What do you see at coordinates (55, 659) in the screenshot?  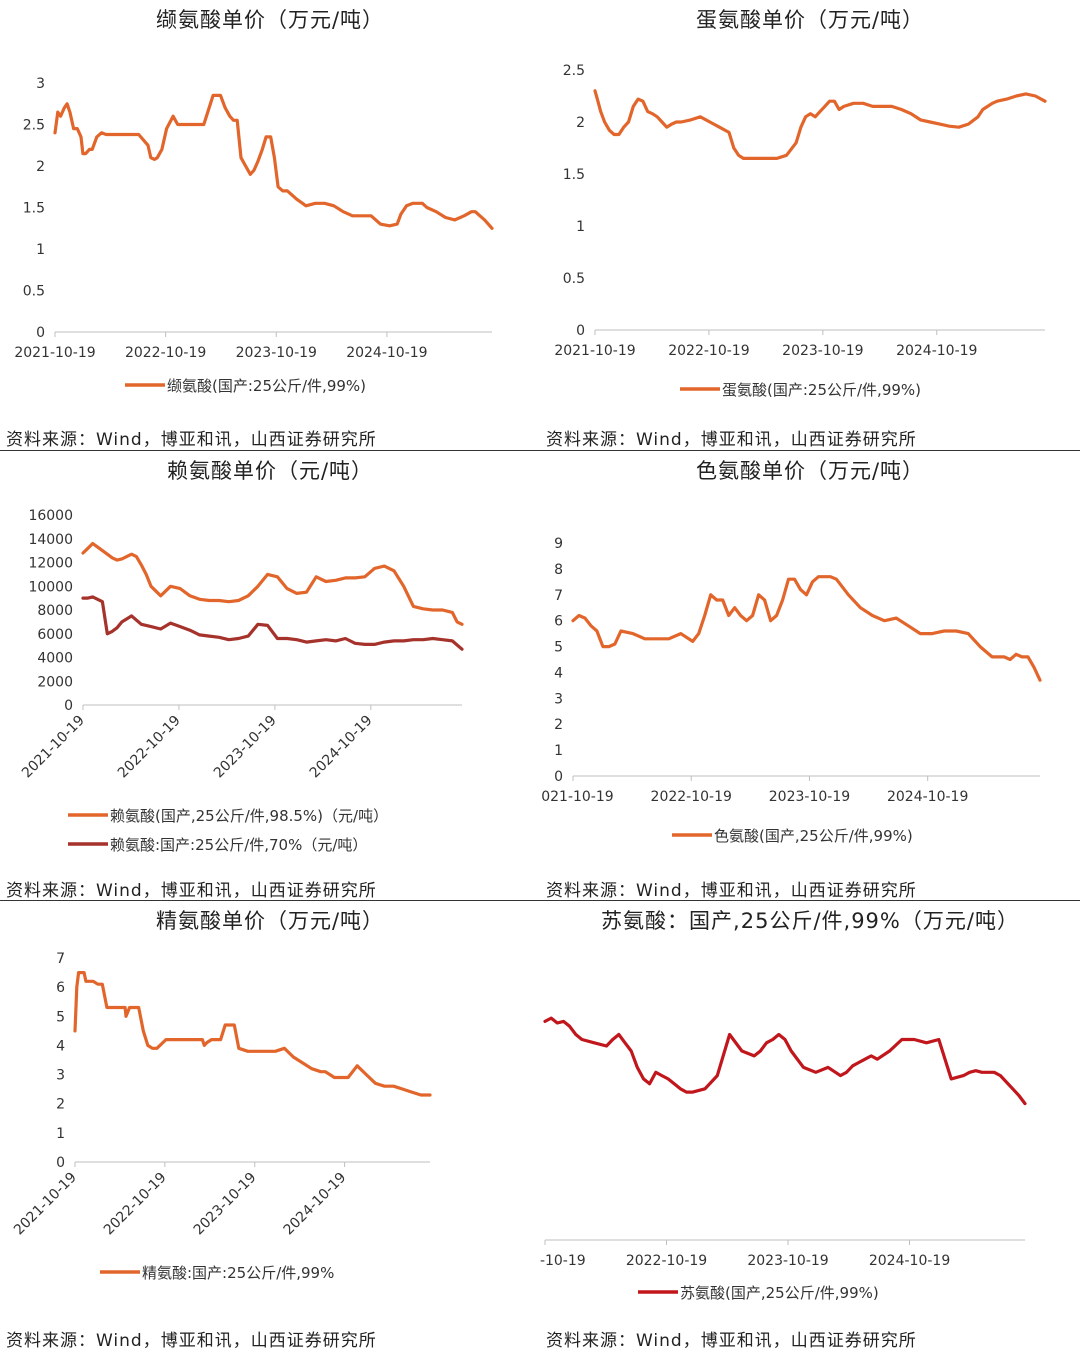 I see `y-tick-label: 4000` at bounding box center [55, 659].